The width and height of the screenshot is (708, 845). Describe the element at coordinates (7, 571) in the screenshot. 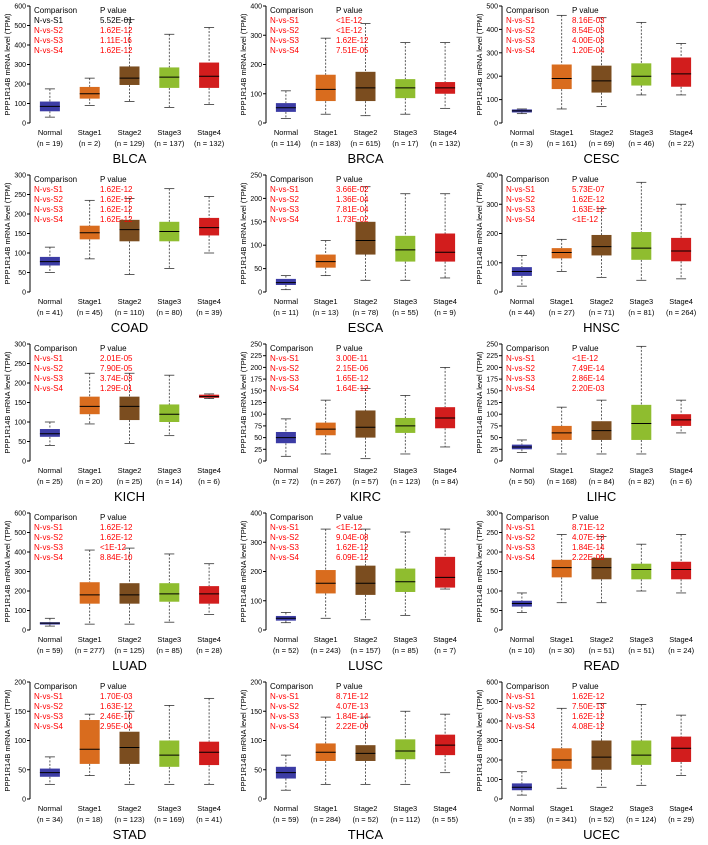

I see `y-axis-label: PPP1R14B mRNA level (TPM)` at that location.